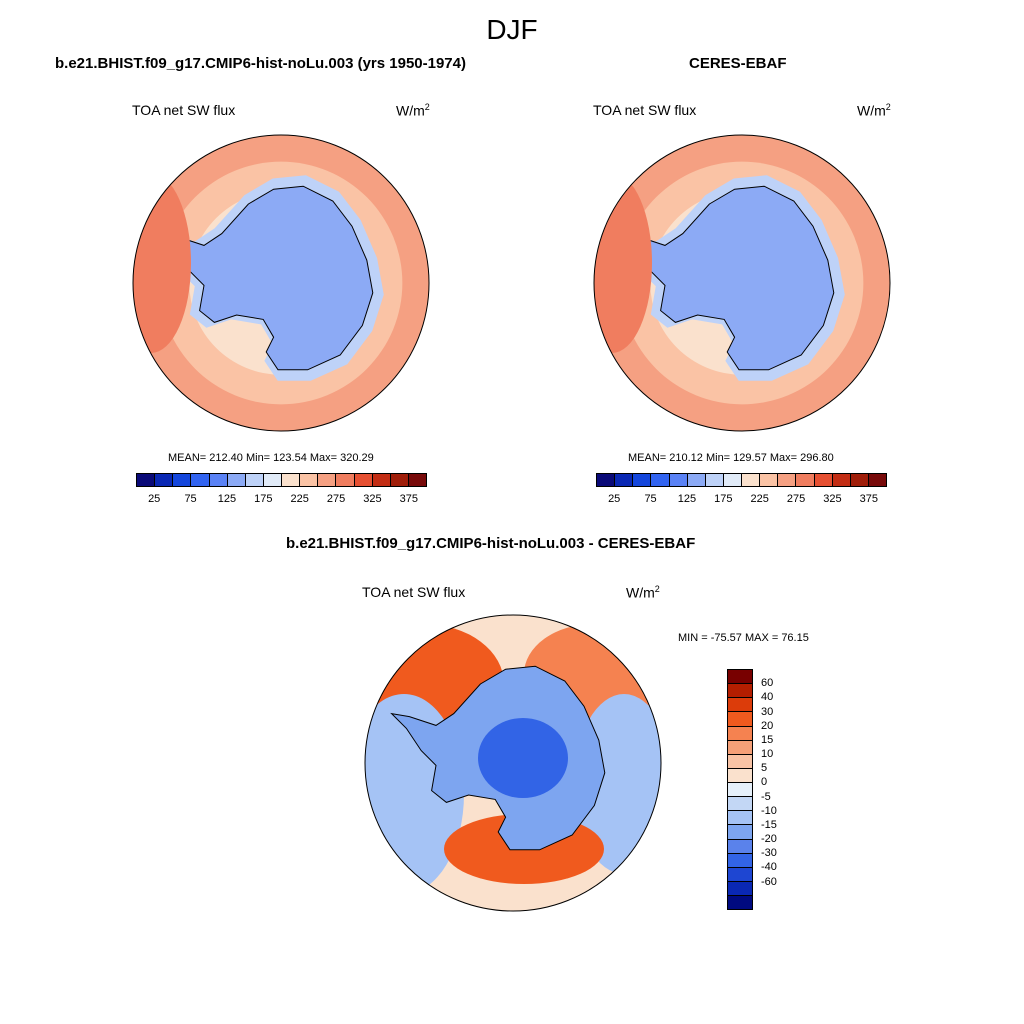  Describe the element at coordinates (271, 458) in the screenshot. I see `model-stats: MEAN= 212.40 Min= 123.54 Max= 320.29` at that location.